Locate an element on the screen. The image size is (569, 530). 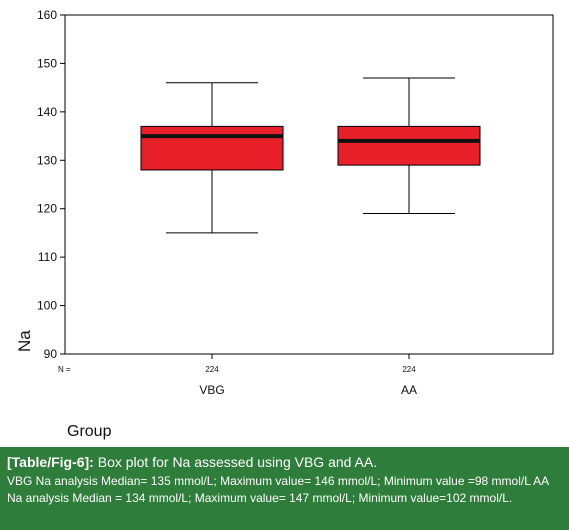
y-tick-label: 100 is located at coordinates (47, 306).